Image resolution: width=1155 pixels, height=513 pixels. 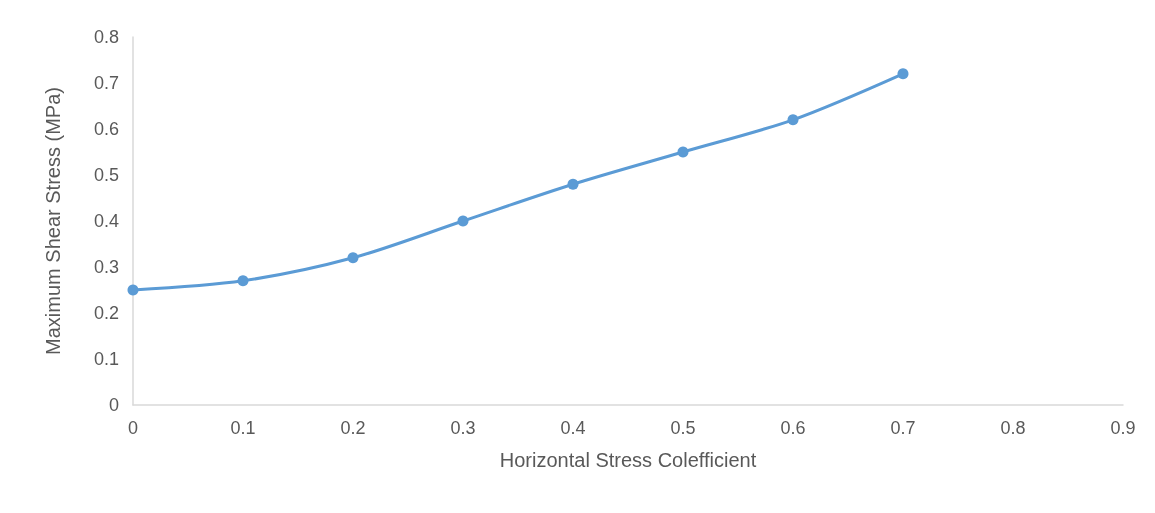 What do you see at coordinates (113, 405) in the screenshot?
I see `y-tick-label: 0` at bounding box center [113, 405].